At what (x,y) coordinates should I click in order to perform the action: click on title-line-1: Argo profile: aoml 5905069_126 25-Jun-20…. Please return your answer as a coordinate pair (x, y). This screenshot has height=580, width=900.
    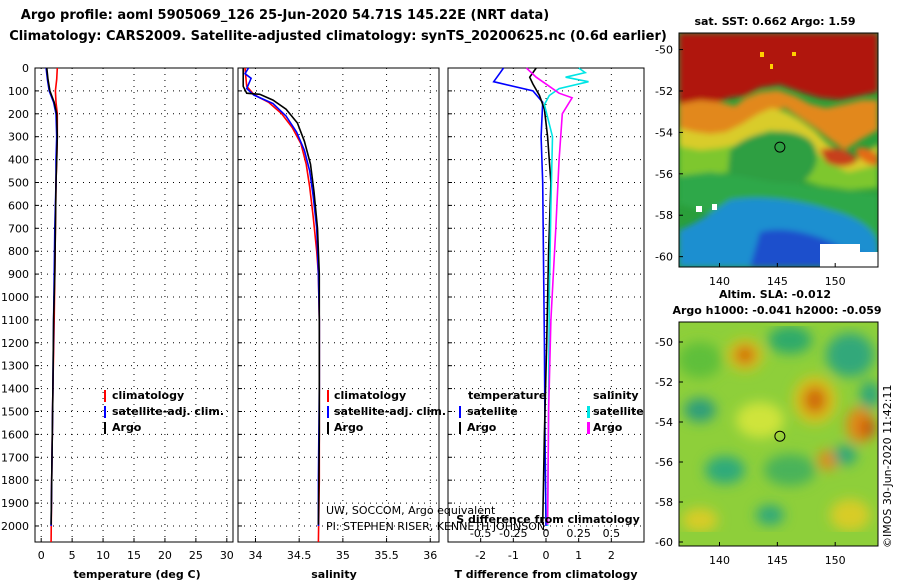
    Looking at the image, I should click on (285, 15).